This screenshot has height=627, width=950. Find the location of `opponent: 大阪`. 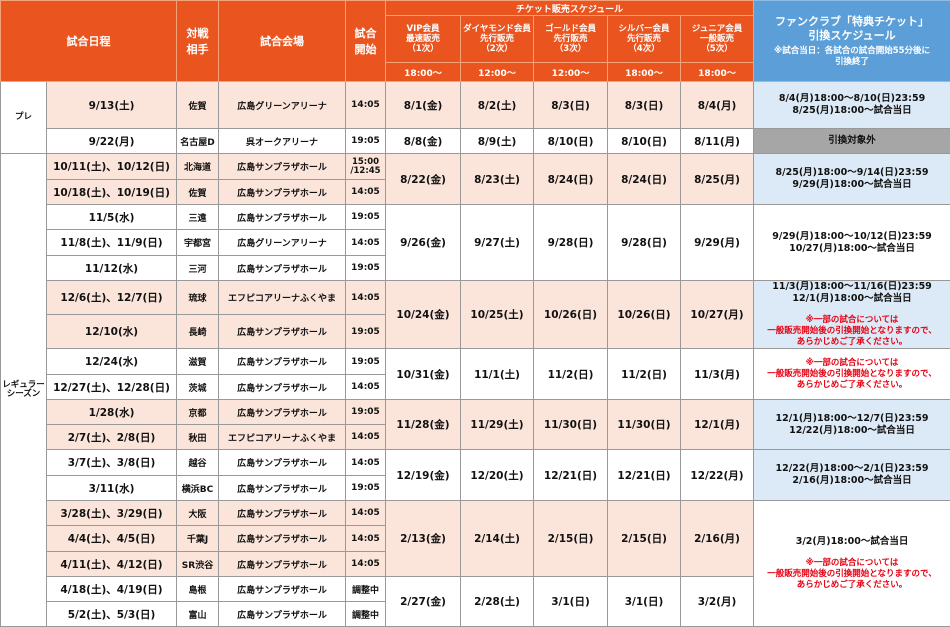

opponent: 大阪 is located at coordinates (198, 513).